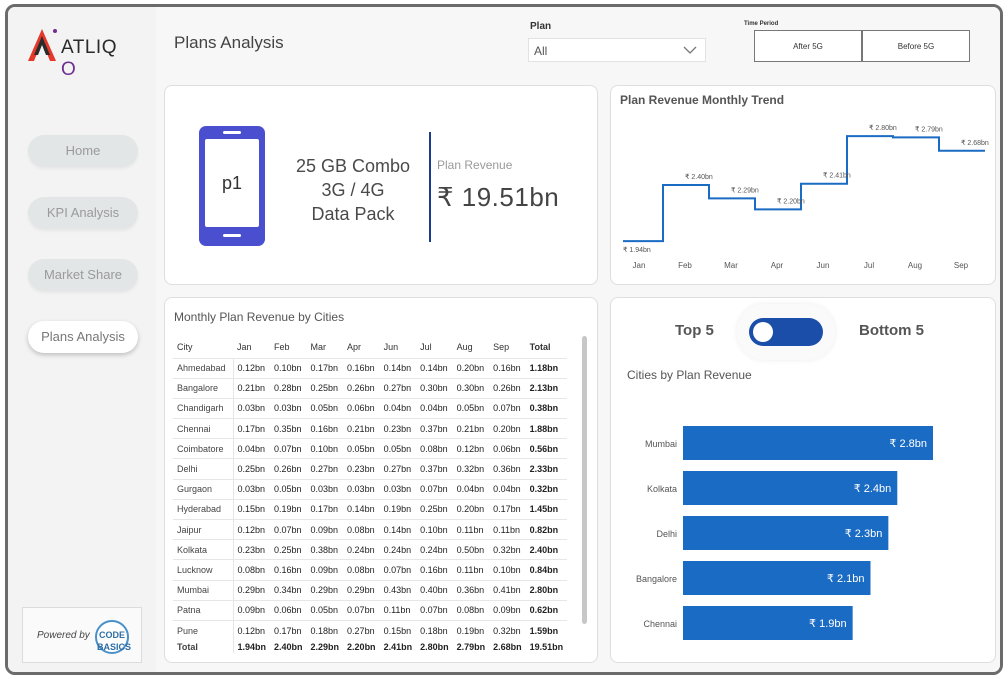 The height and width of the screenshot is (679, 1008). I want to click on trend-data-label: ₹ 2.79bn, so click(929, 129).